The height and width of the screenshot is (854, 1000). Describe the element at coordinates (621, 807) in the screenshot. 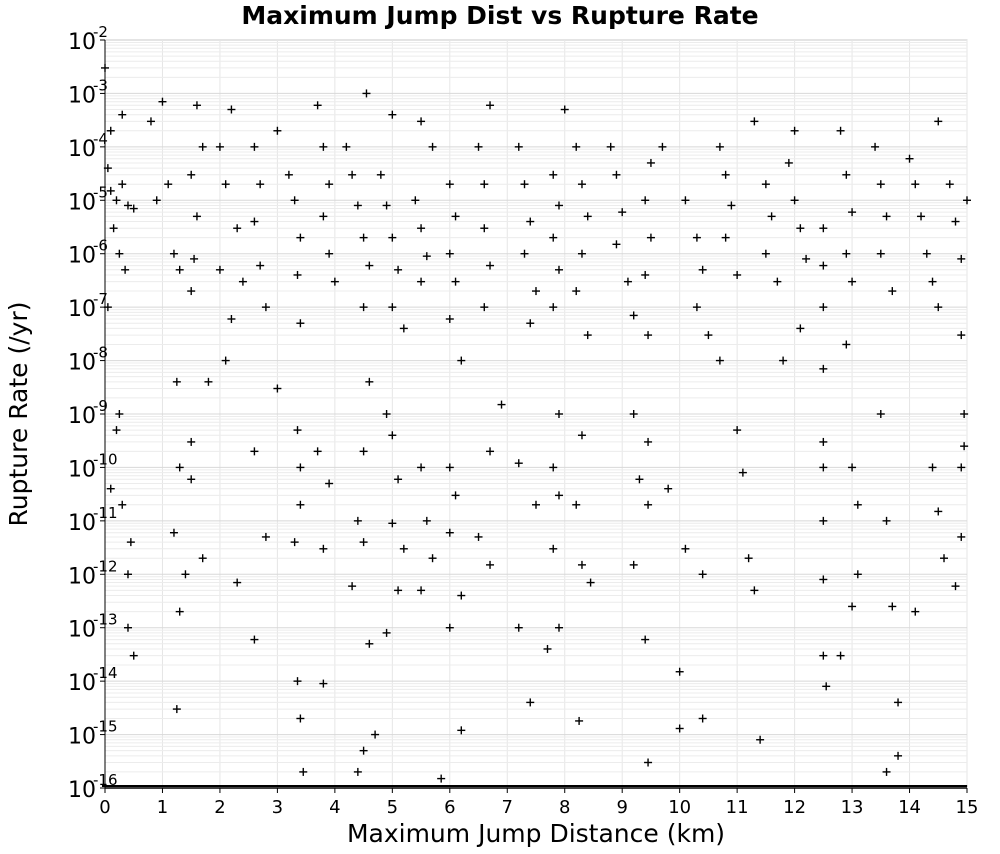

I see `x-tick-label: 9` at that location.